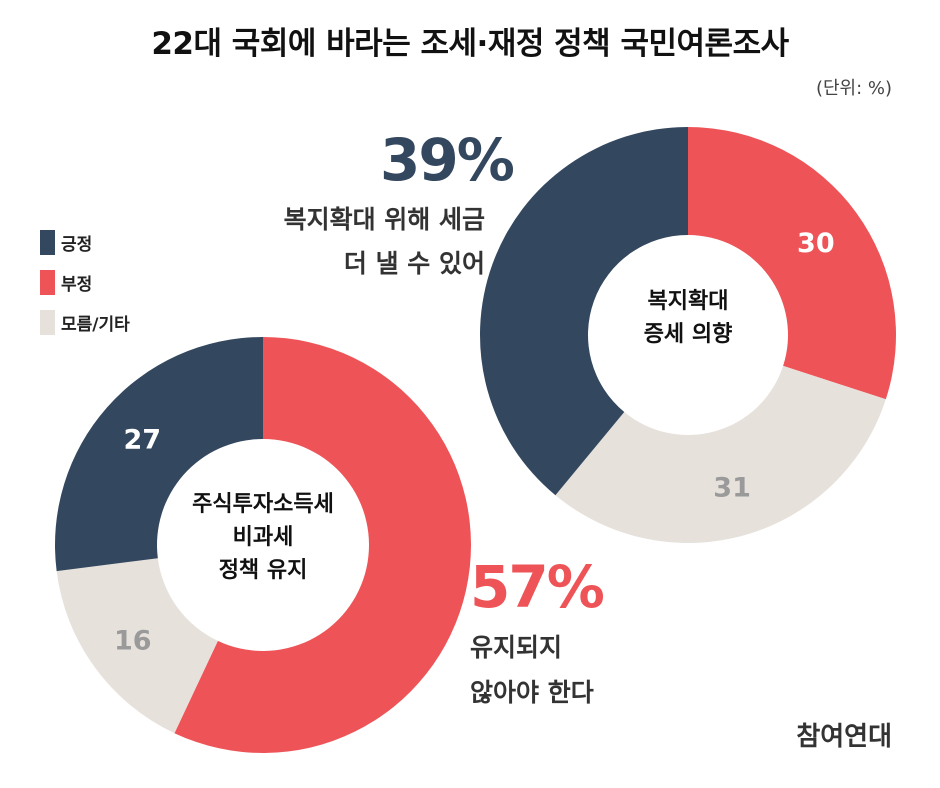 This screenshot has width=940, height=788. What do you see at coordinates (77, 244) in the screenshot?
I see `legend-label-positive: 긍정` at bounding box center [77, 244].